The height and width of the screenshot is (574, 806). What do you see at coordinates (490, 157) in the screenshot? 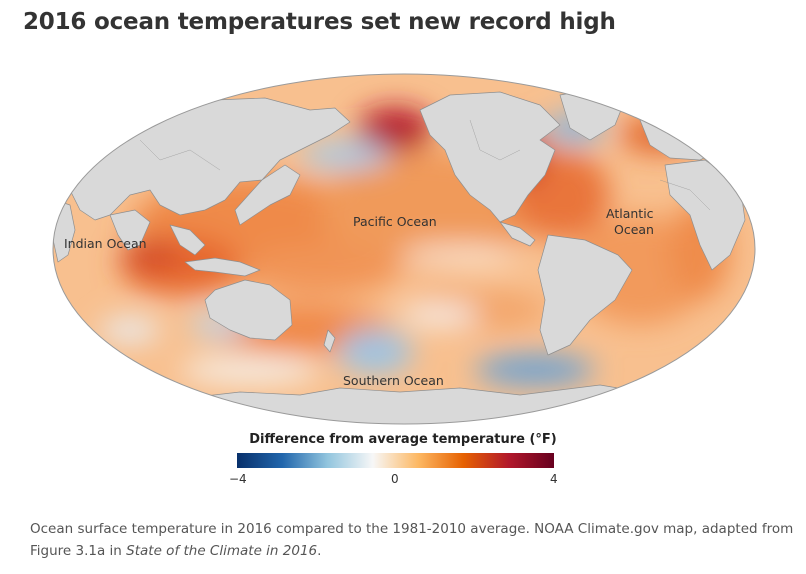
I see `landmass-north-america` at bounding box center [490, 157].